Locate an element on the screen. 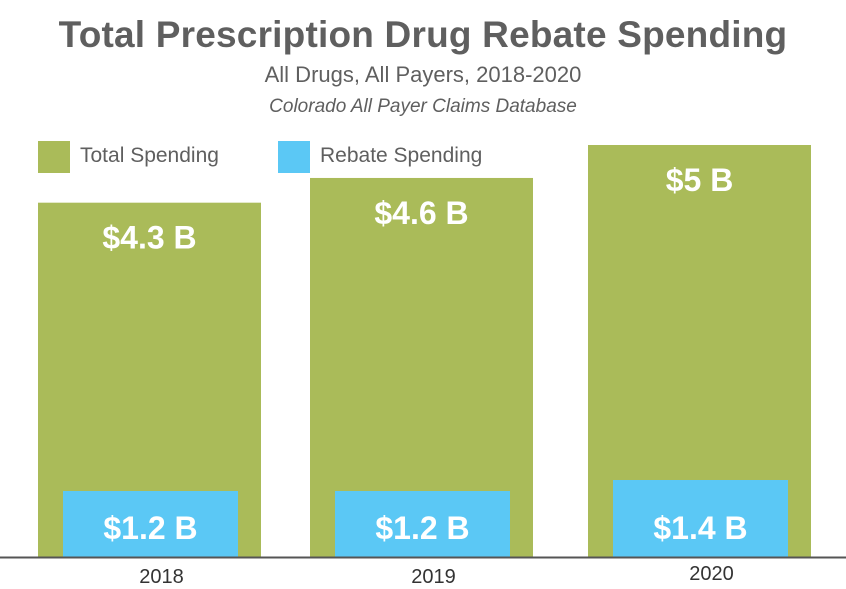  data-label-rebate-2019: $1.2 B is located at coordinates (422, 528).